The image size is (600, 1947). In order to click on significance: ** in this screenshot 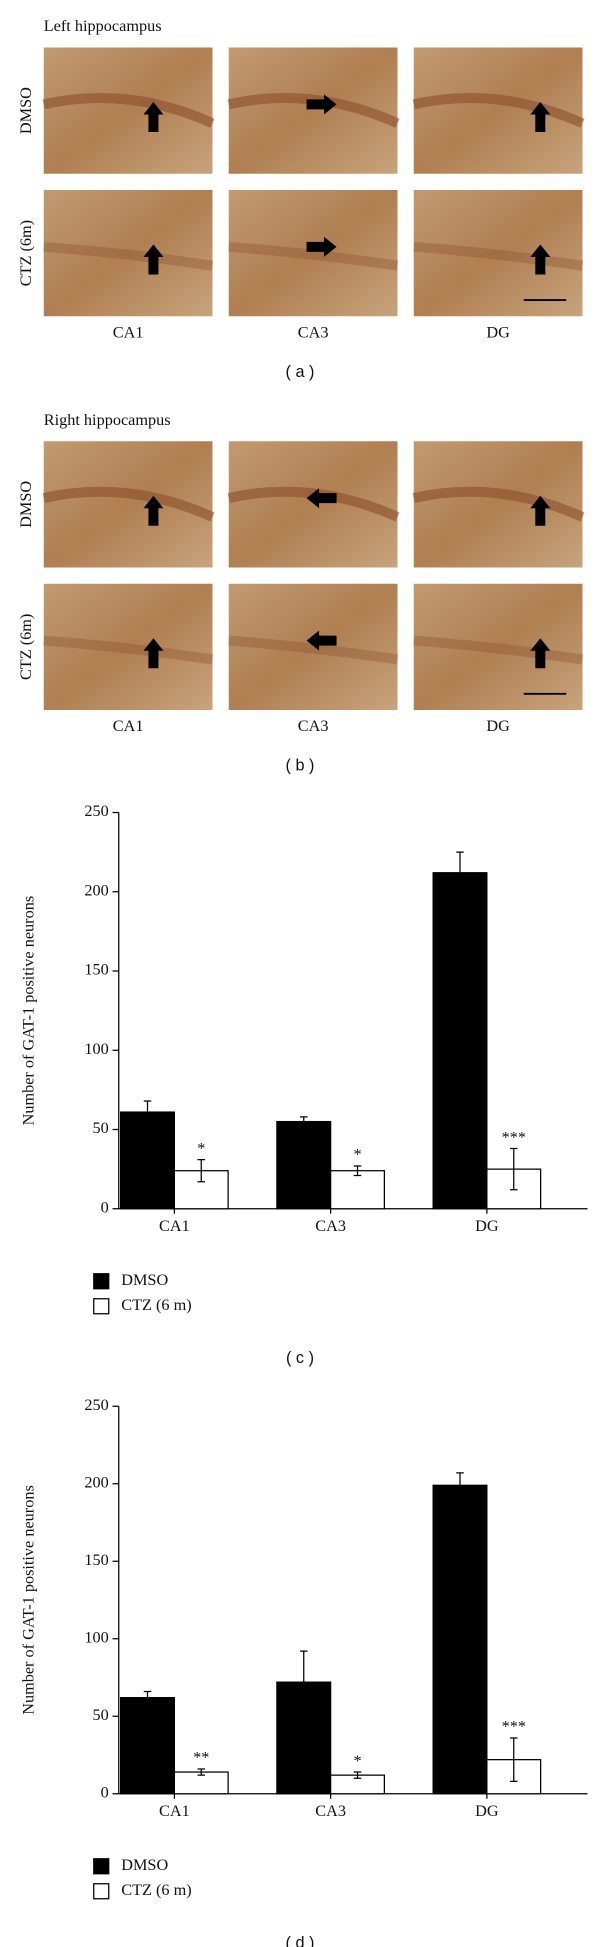, I will do `click(201, 1758)`.